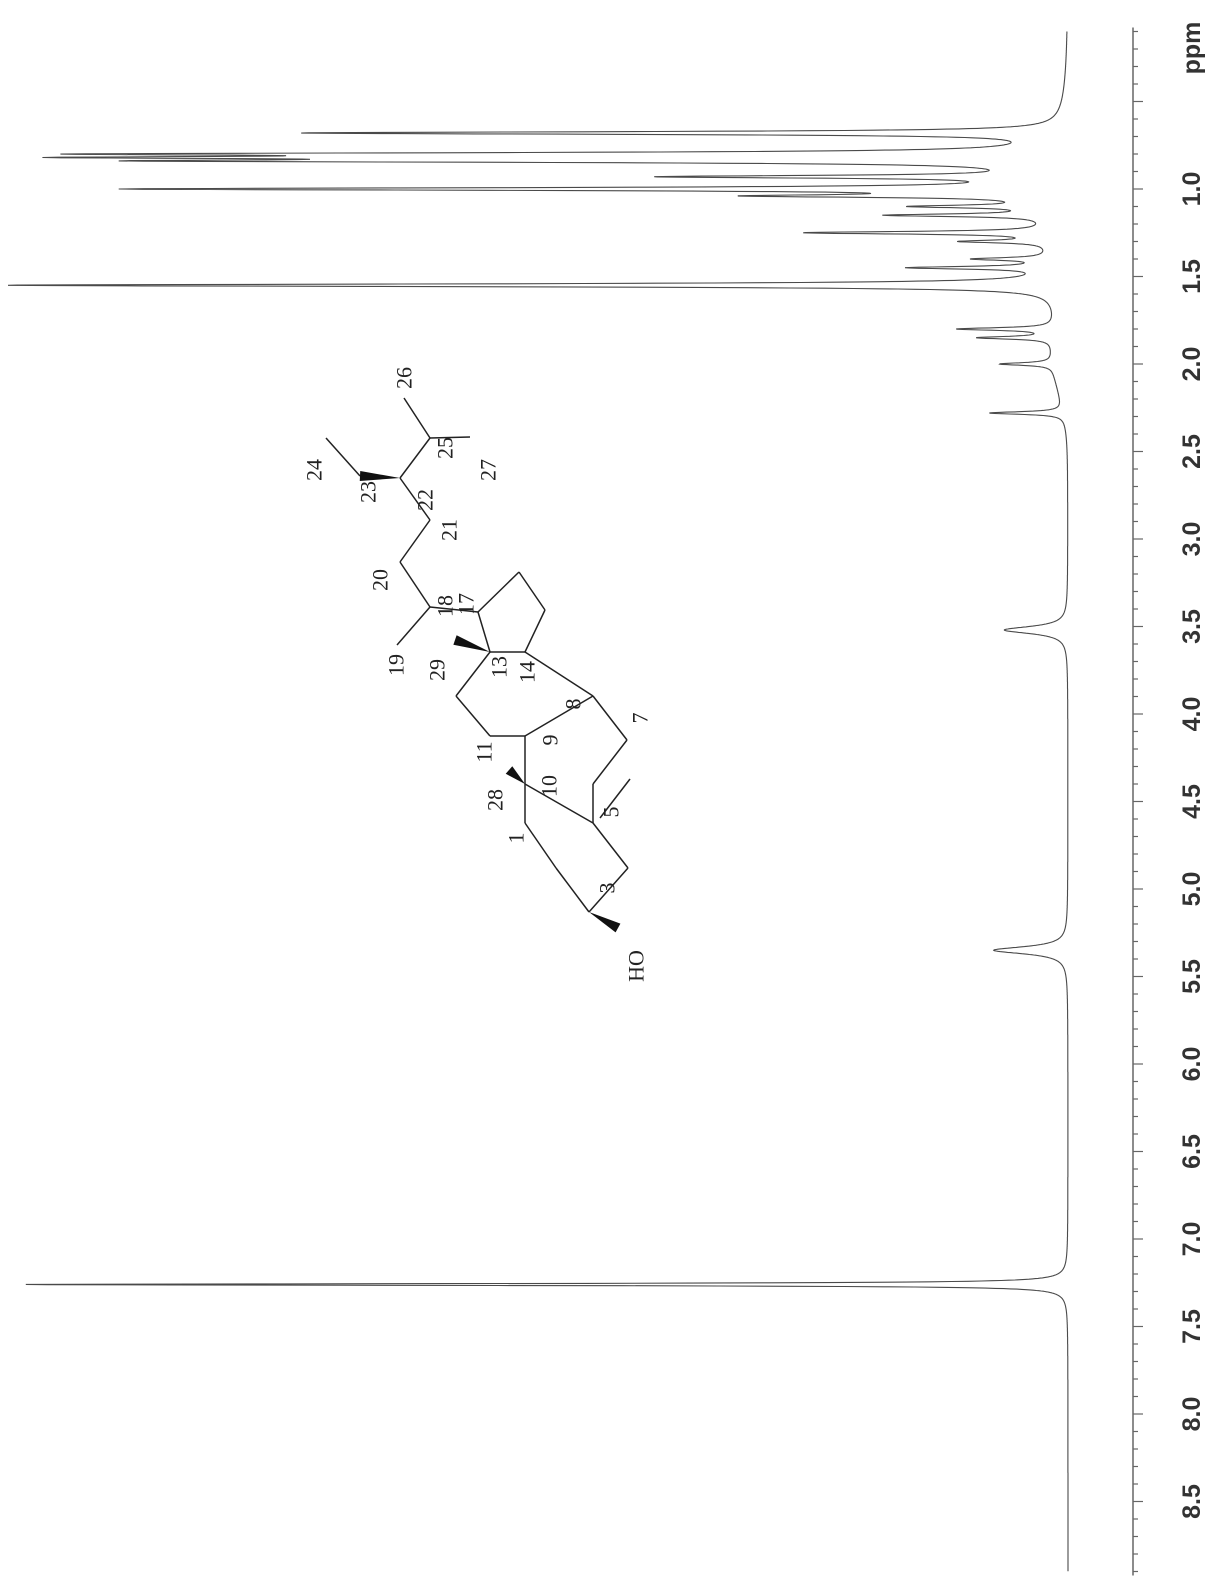  Describe the element at coordinates (1192, 48) in the screenshot. I see `axis-unit-label: ppm` at that location.